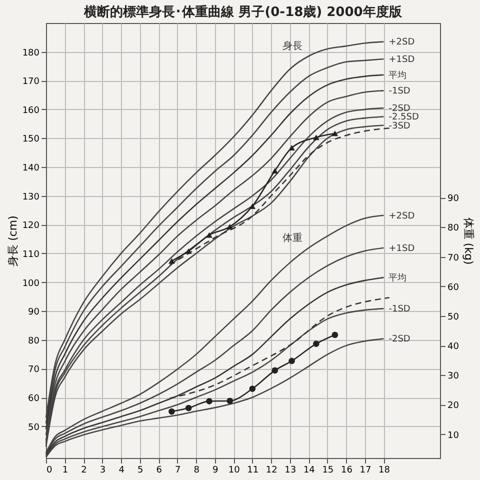  What do you see at coordinates (31, 53) in the screenshot?
I see `y-tick-label: 180` at bounding box center [31, 53].